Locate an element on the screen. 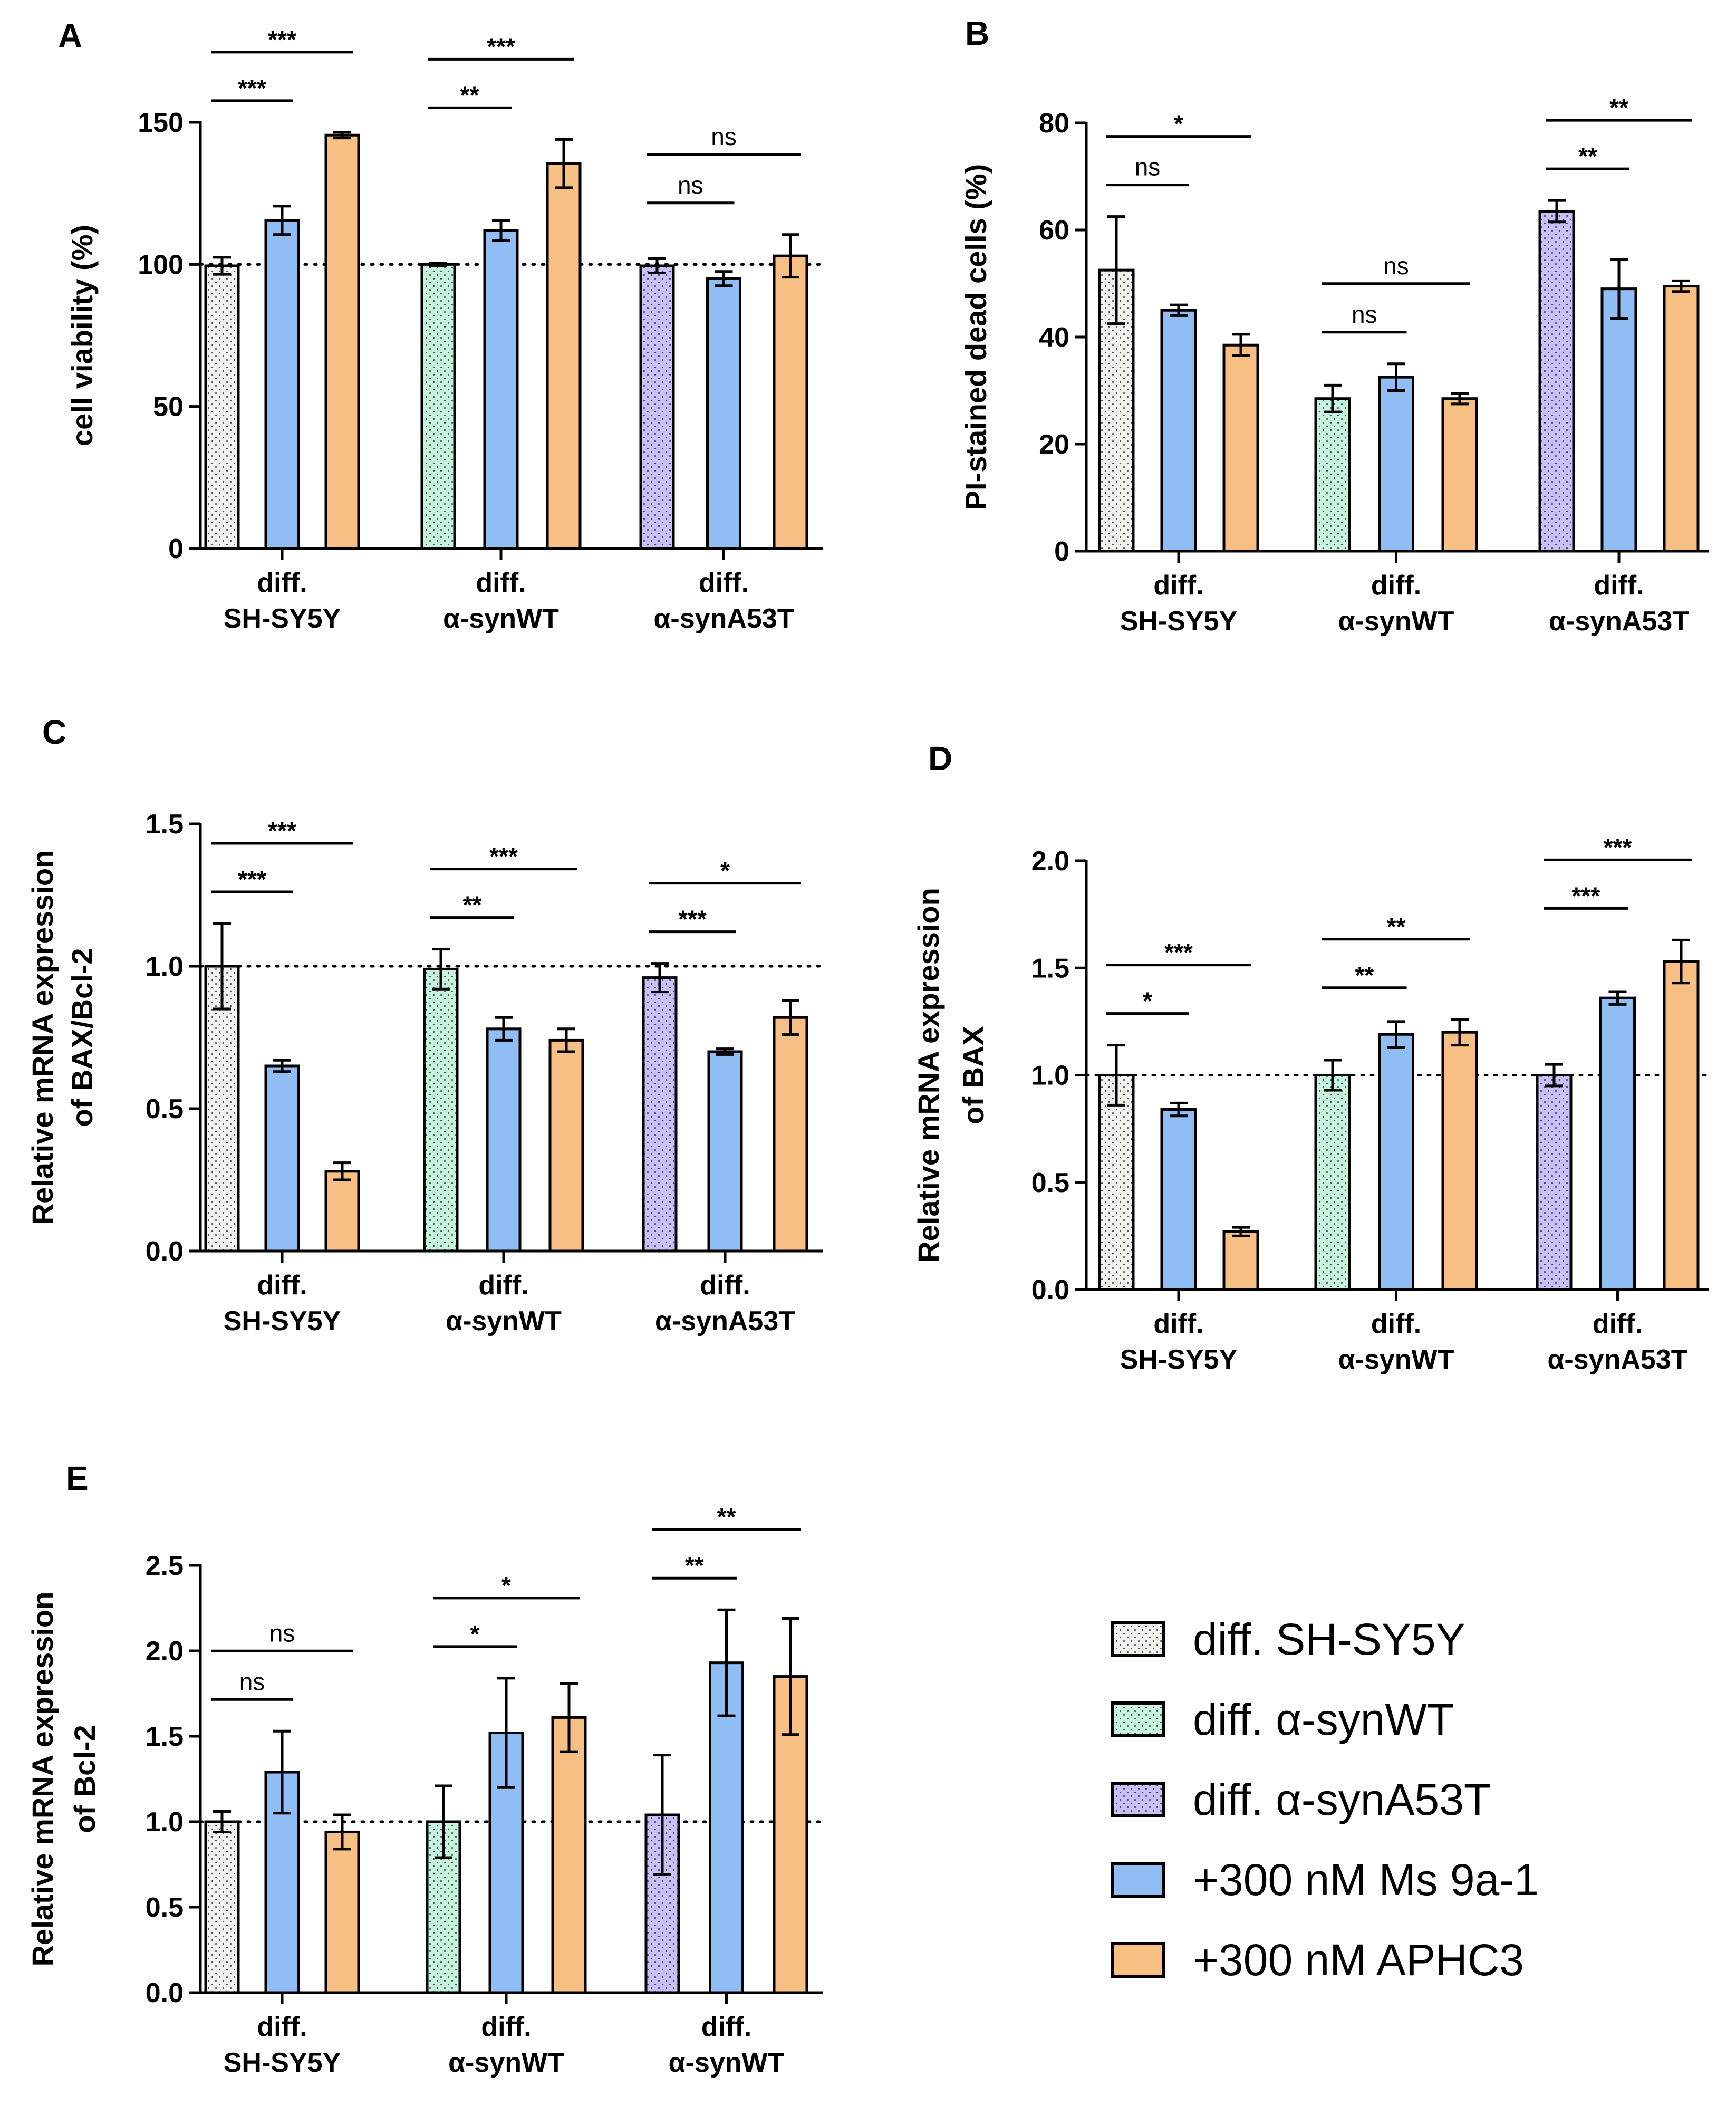  y-tick-label: 100 is located at coordinates (161, 264).